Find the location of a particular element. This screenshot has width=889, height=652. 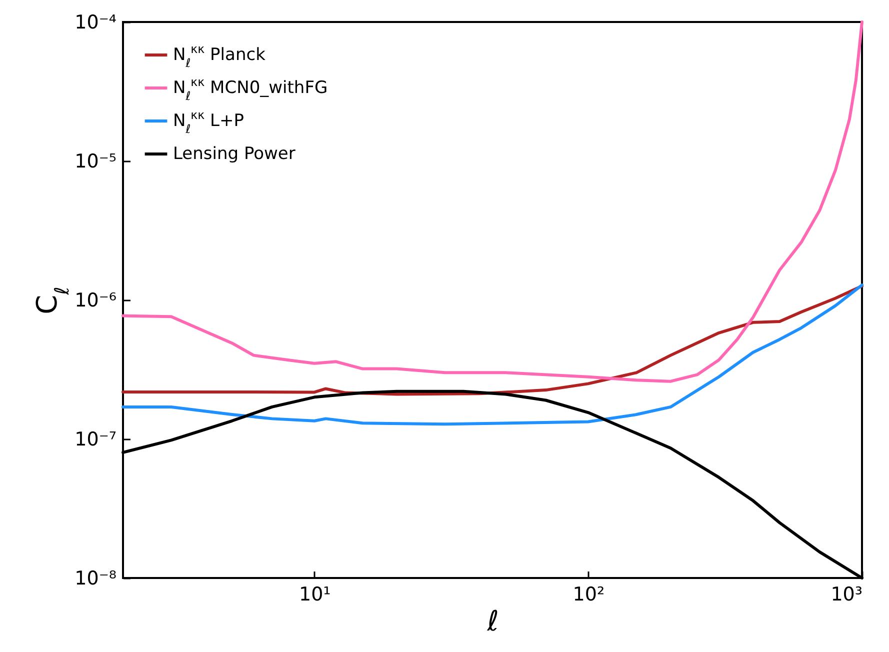

legend-label: Lensing Power is located at coordinates (234, 154).